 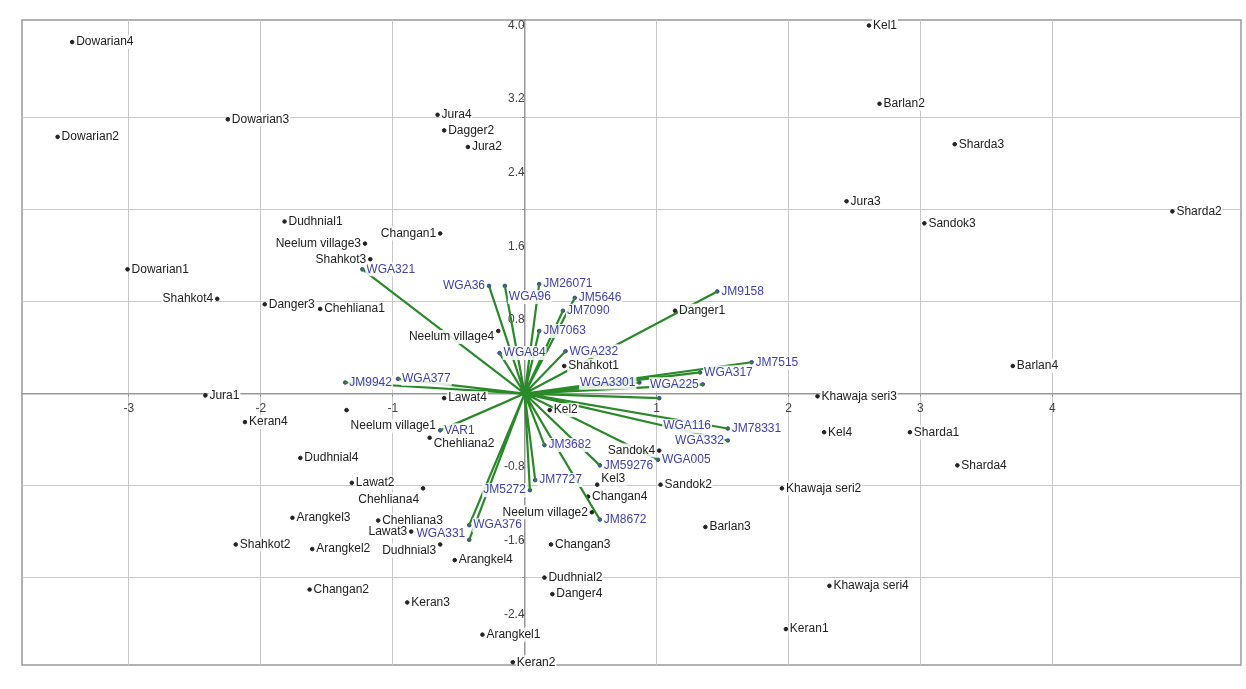 I want to click on data-label: JM78331, so click(x=756, y=427).